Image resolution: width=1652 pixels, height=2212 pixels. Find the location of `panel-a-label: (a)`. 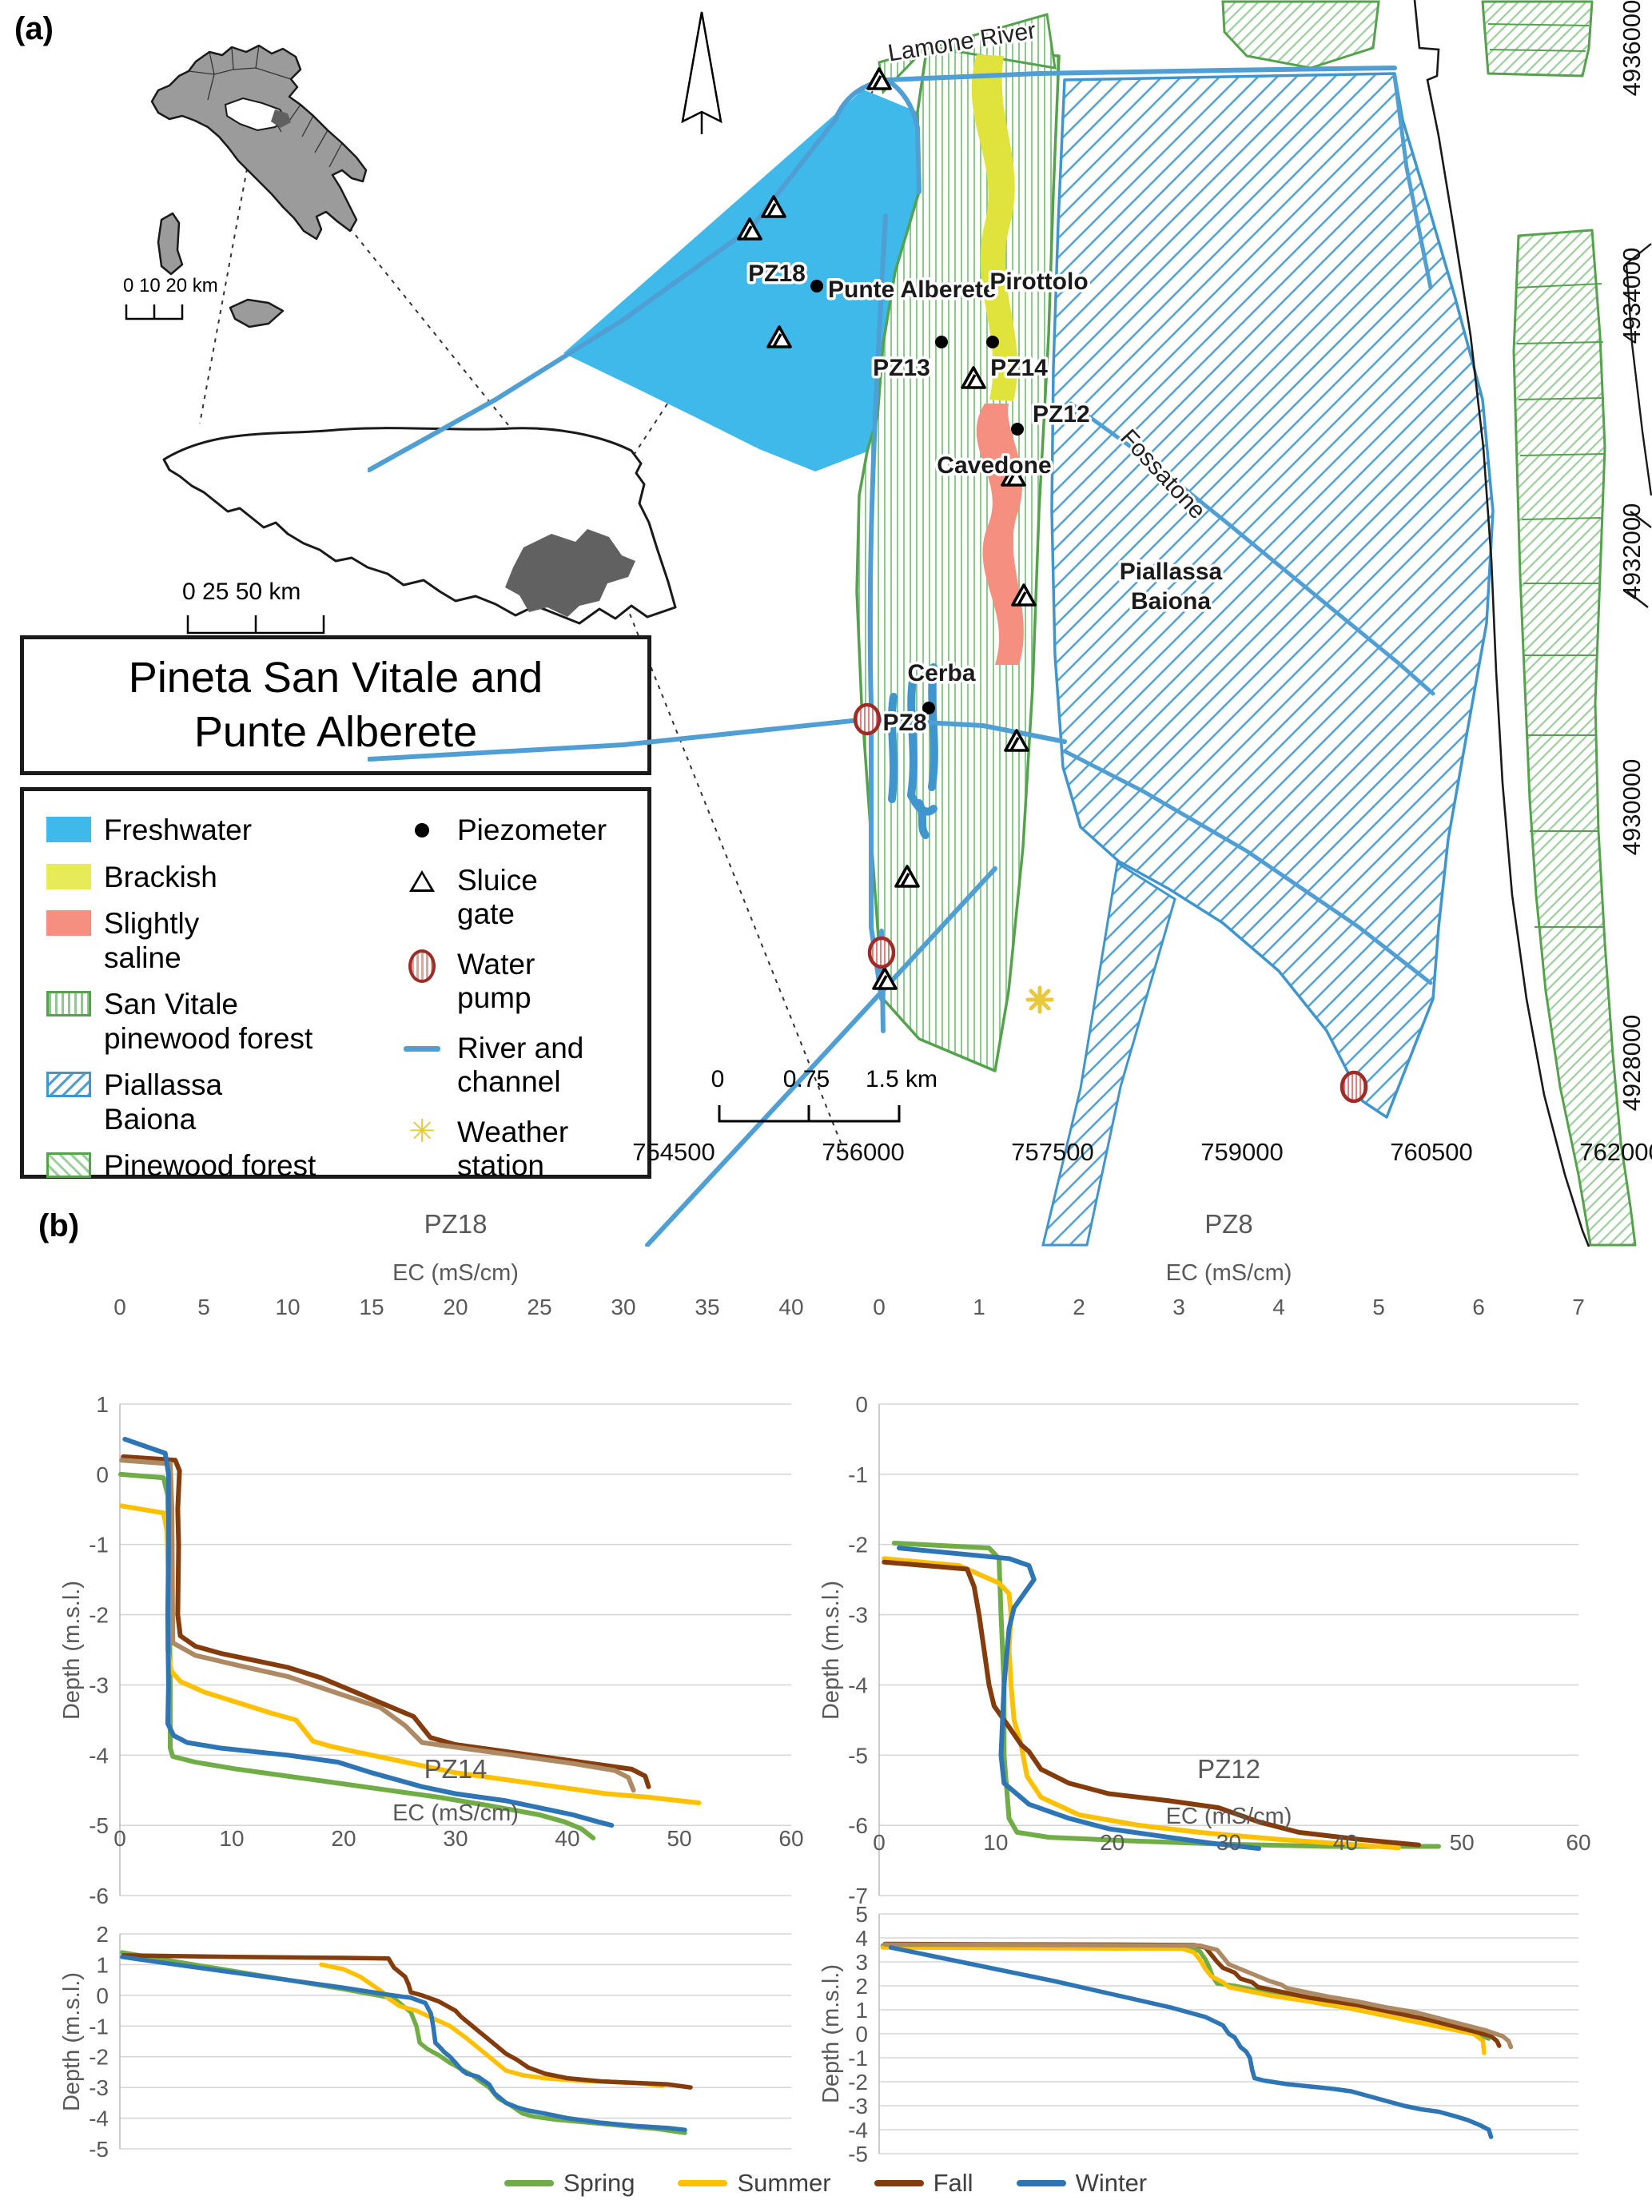

panel-a-label: (a) is located at coordinates (34, 28).